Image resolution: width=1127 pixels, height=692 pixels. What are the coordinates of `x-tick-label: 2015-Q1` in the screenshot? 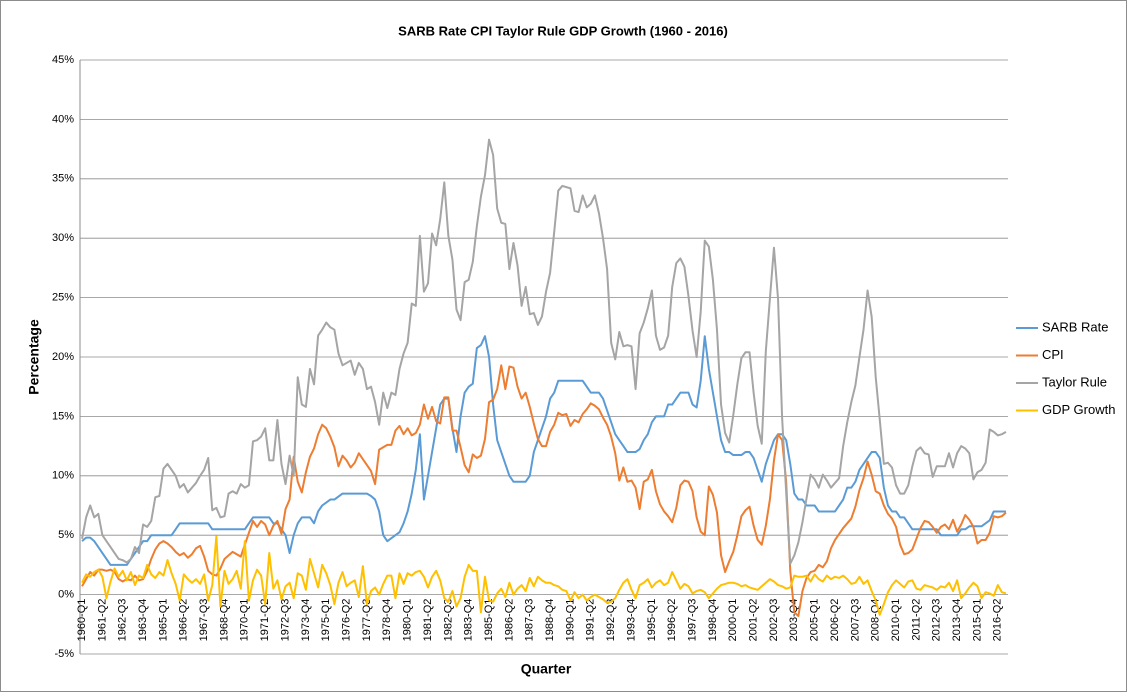 It's located at (977, 620).